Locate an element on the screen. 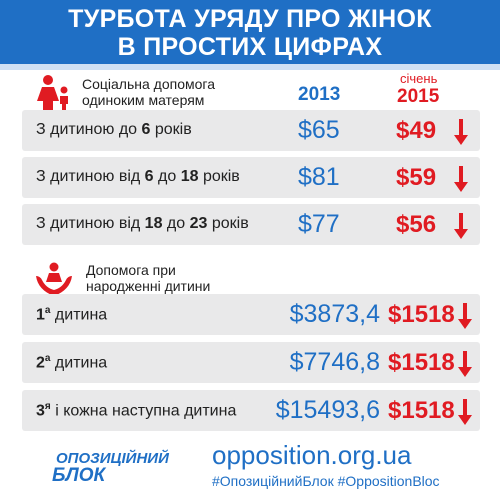 The image size is (500, 500). value-2013: $77 is located at coordinates (319, 224).